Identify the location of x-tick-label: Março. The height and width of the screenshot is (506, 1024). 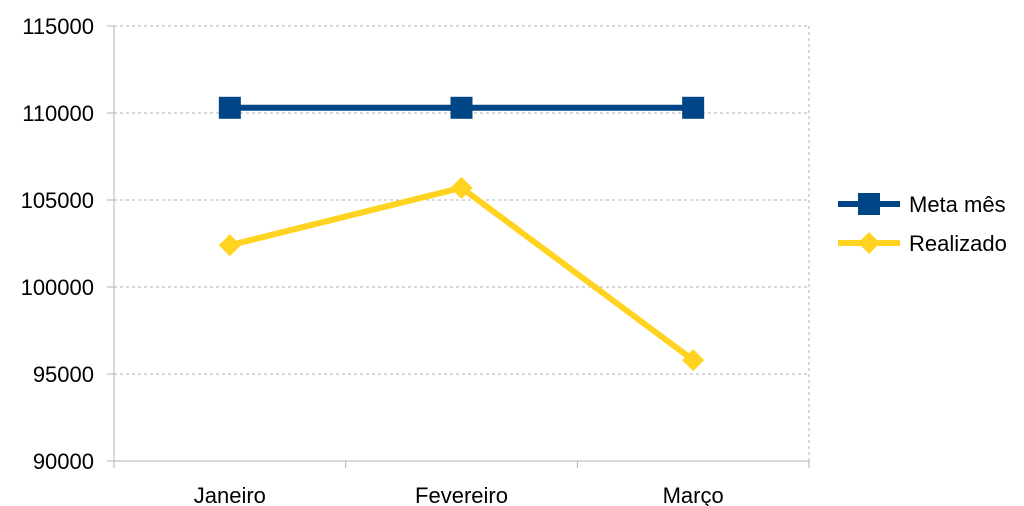
(693, 494).